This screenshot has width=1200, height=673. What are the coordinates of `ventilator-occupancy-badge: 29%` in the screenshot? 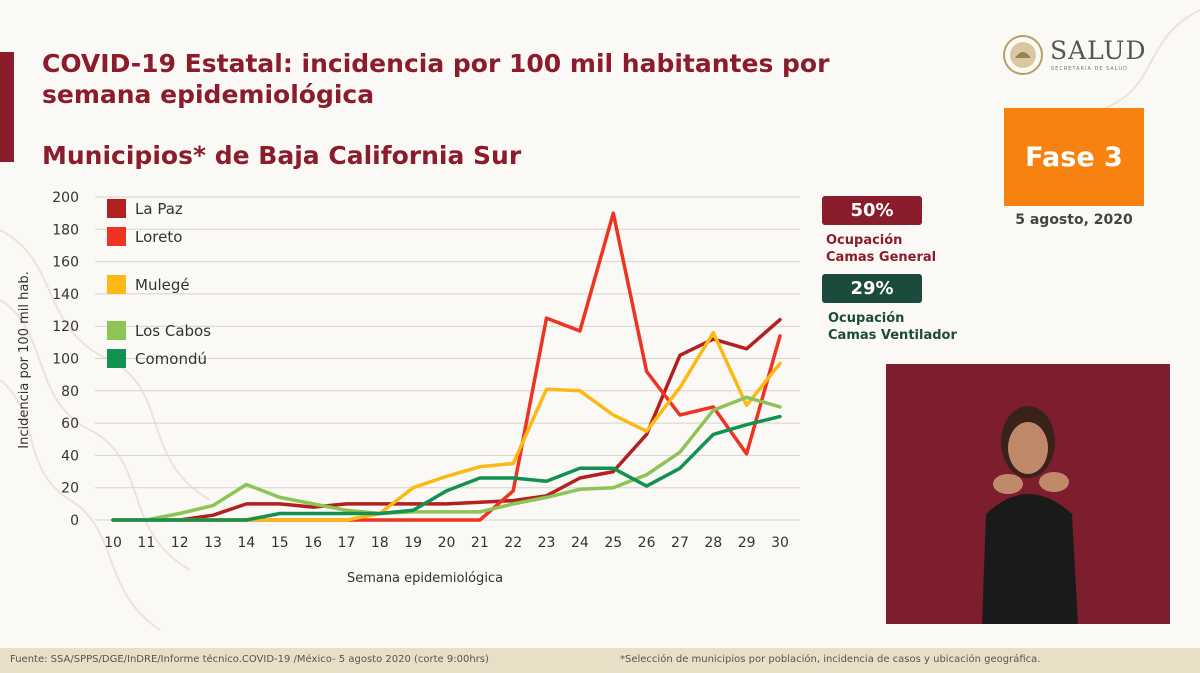 It's located at (872, 288).